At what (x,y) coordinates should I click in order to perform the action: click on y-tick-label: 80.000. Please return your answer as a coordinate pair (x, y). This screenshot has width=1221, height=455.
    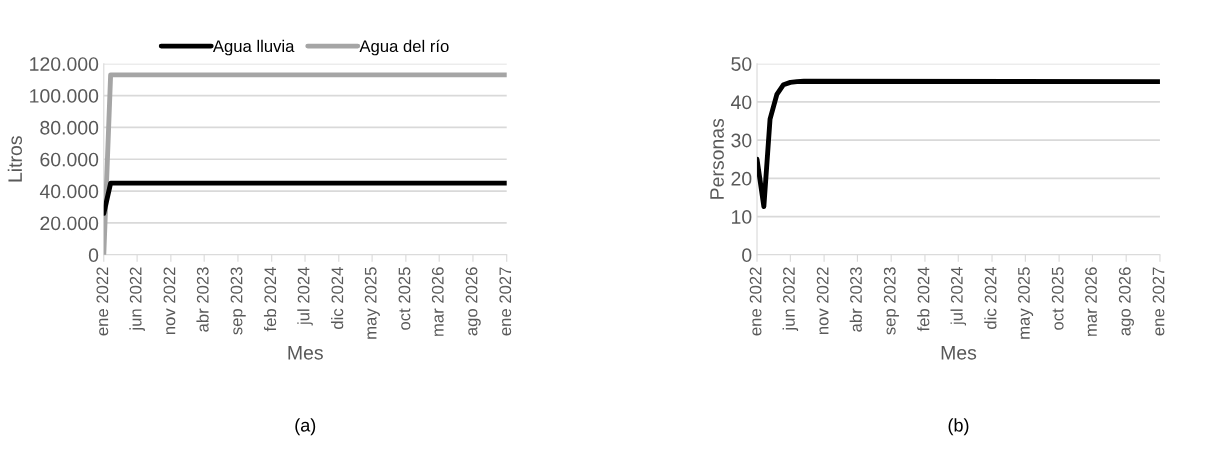
    Looking at the image, I should click on (69, 127).